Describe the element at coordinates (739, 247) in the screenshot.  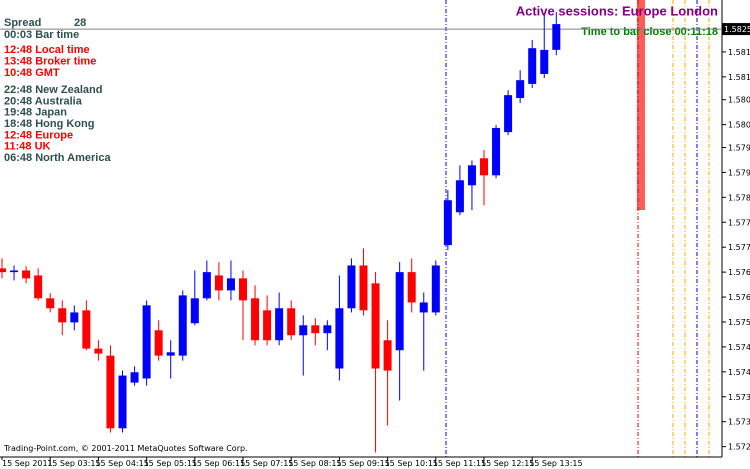
I see `y-tick-label: 1.57725` at that location.